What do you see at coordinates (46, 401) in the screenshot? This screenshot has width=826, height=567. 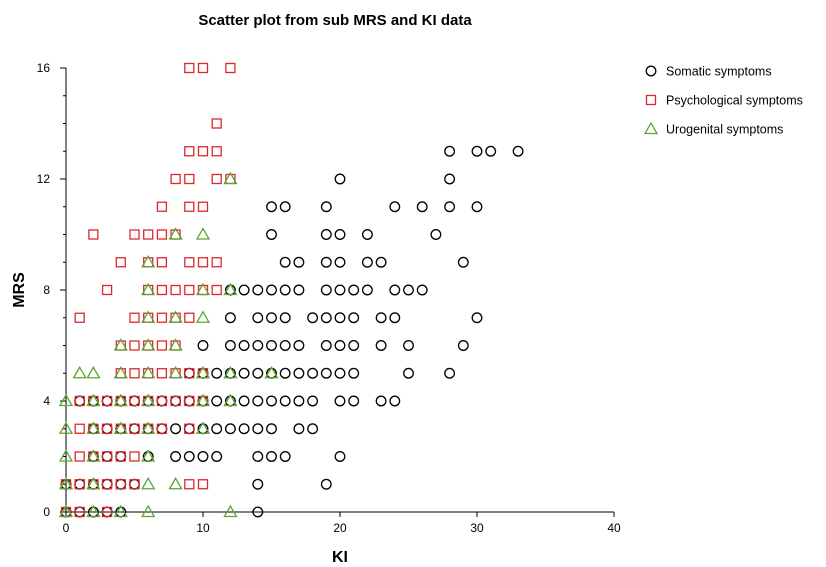 I see `y-tick-label: 4` at bounding box center [46, 401].